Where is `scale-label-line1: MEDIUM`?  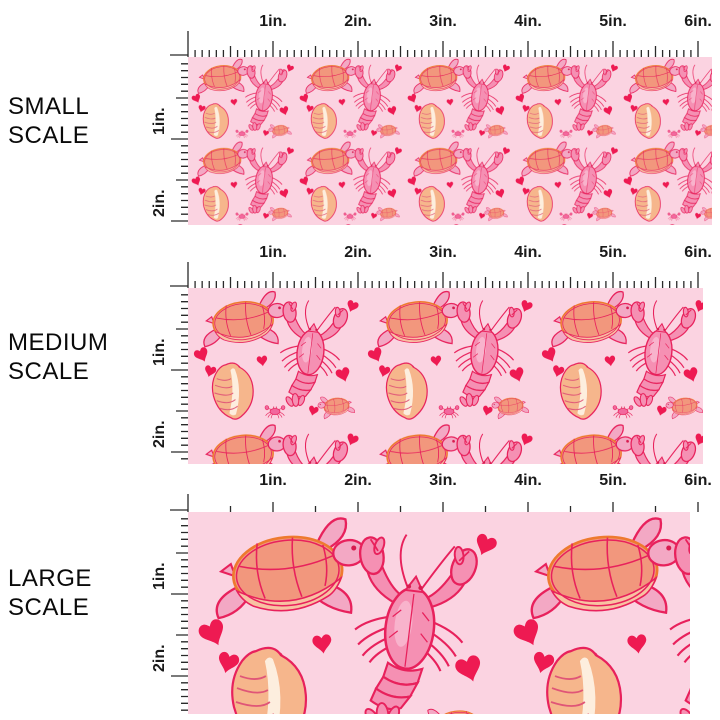
scale-label-line1: MEDIUM is located at coordinates (58, 342).